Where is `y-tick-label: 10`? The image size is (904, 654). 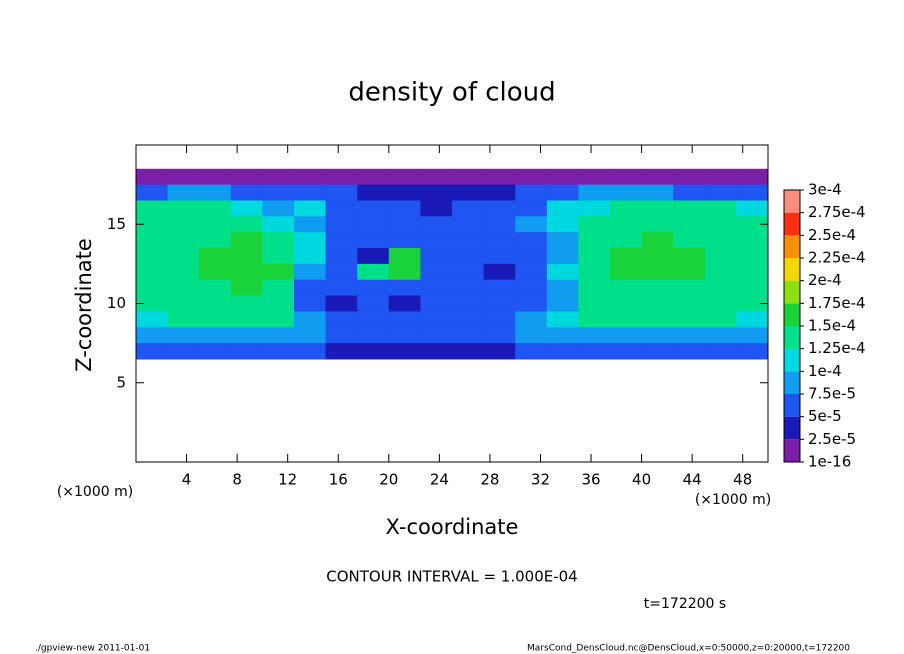
y-tick-label: 10 is located at coordinates (116, 303).